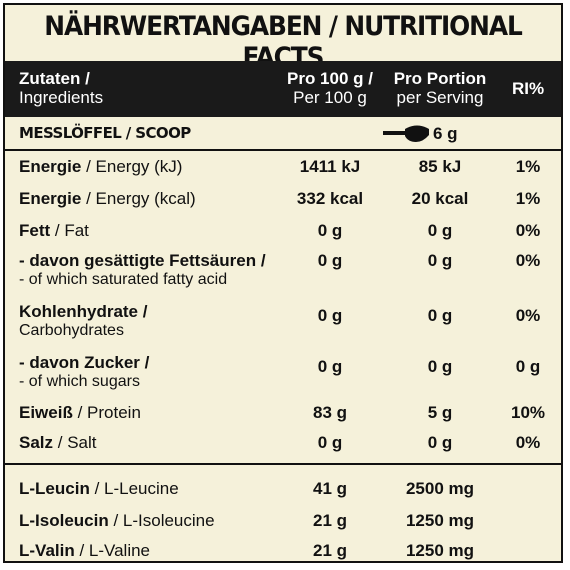 The height and width of the screenshot is (570, 570). What do you see at coordinates (71, 330) in the screenshot?
I see `row-label-en: Carbohydrates` at bounding box center [71, 330].